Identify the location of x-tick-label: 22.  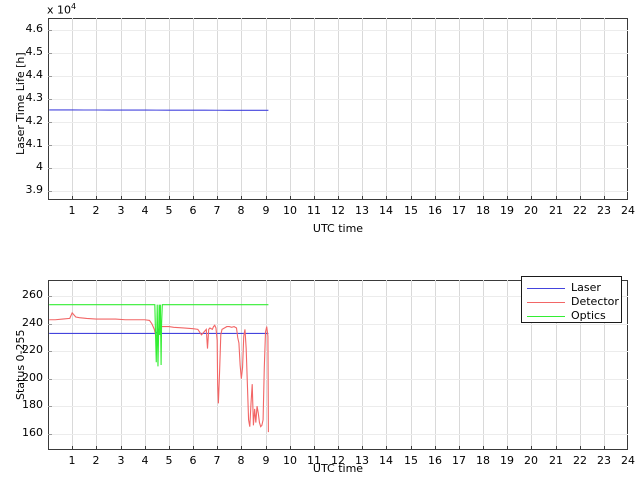
(580, 460).